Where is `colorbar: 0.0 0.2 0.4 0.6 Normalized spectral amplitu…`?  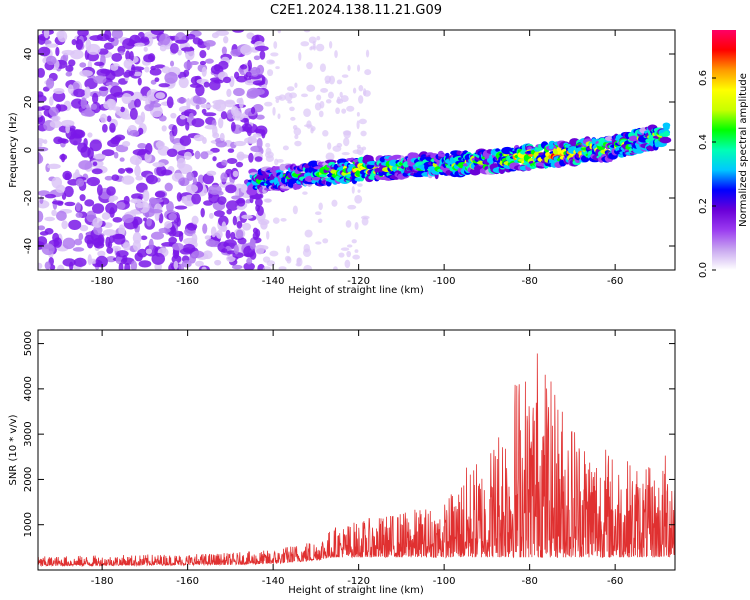 colorbar: 0.0 0.2 0.4 0.6 Normalized spectral amplitu… is located at coordinates (723, 154).